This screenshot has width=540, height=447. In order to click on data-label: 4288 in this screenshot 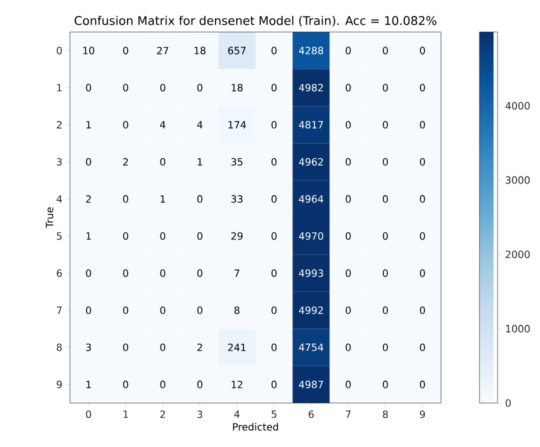, I will do `click(311, 50)`.